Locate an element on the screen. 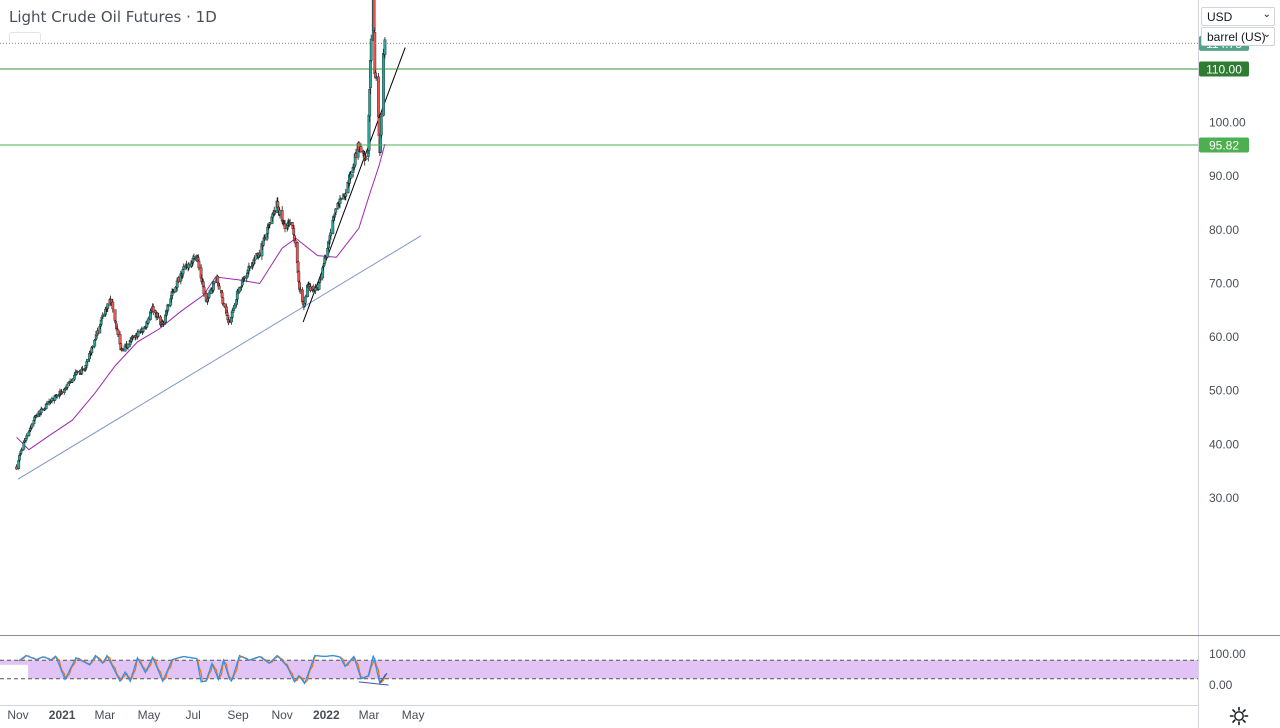 The height and width of the screenshot is (728, 1280). price-tick-label: 30.00 is located at coordinates (1224, 498).